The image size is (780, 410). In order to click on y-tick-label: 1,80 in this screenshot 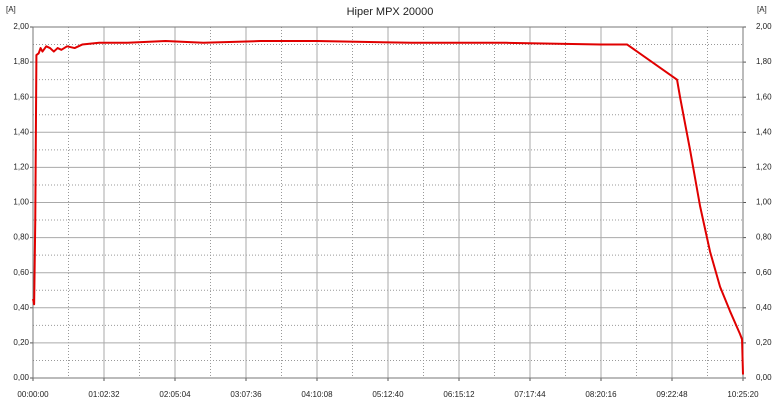, I will do `click(21, 61)`.